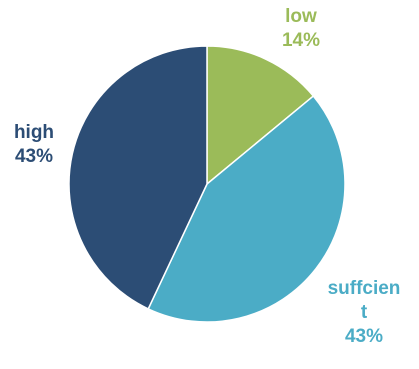 Image resolution: width=419 pixels, height=369 pixels. What do you see at coordinates (34, 144) in the screenshot?
I see `data-label-high: high 43%` at bounding box center [34, 144].